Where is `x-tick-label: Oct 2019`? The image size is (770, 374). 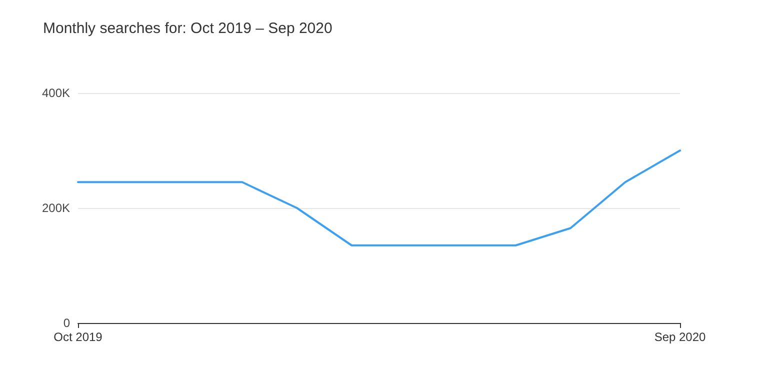 x-tick-label: Oct 2019 is located at coordinates (78, 337).